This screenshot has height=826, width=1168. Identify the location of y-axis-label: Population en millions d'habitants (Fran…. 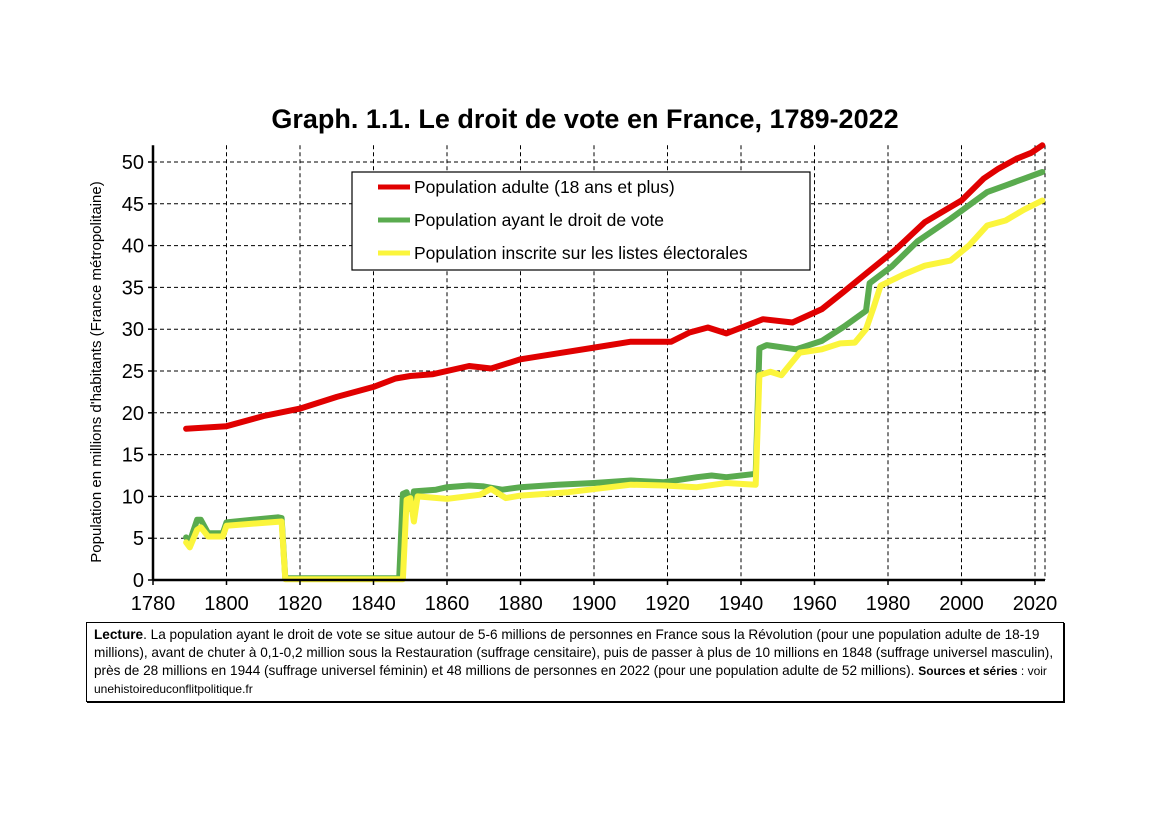
(96, 371).